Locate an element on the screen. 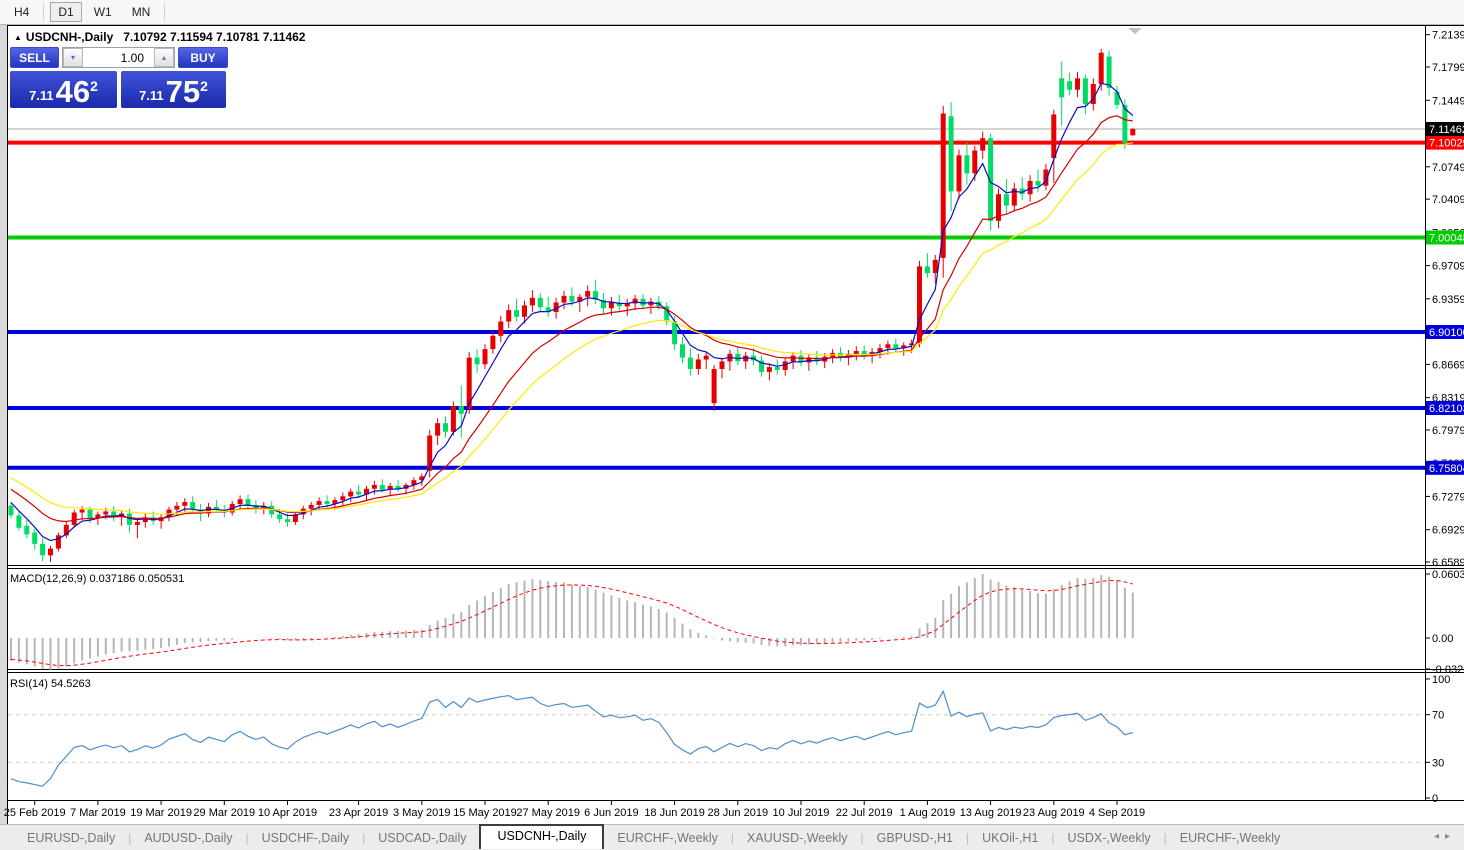 This screenshot has width=1464, height=850. svg-text: 28 Jun 2019 is located at coordinates (738, 813).